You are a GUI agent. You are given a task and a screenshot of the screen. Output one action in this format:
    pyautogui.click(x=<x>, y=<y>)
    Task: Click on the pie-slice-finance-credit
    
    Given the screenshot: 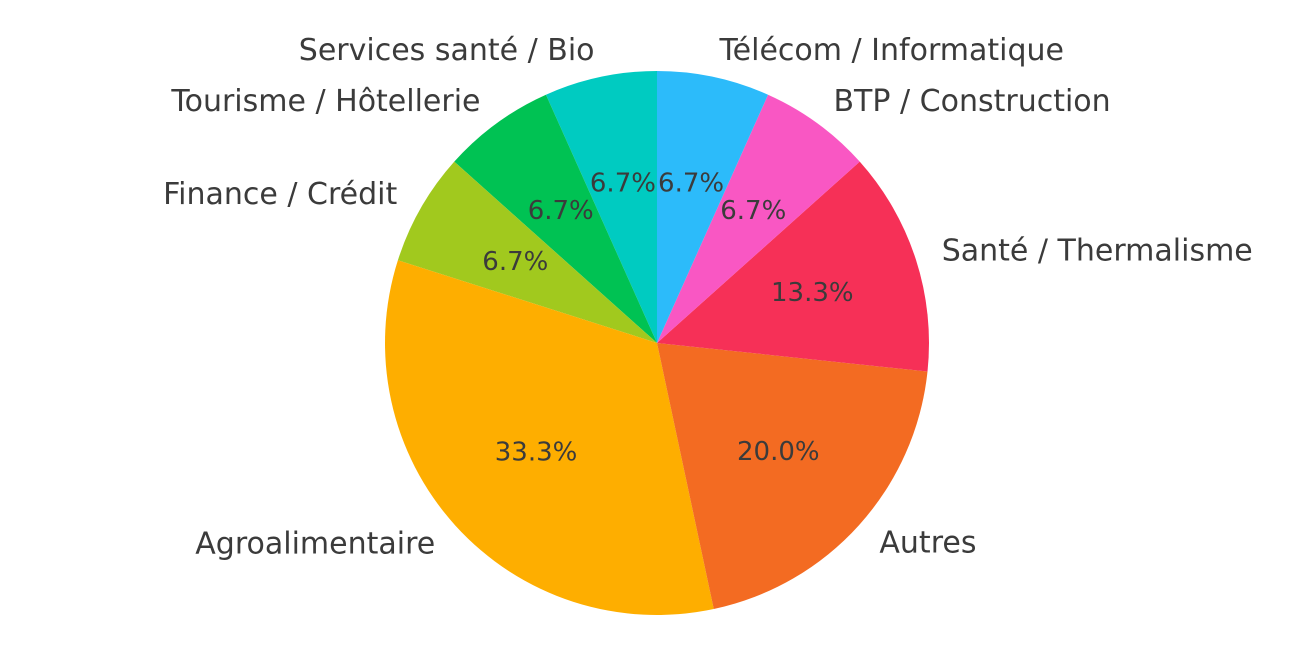 What is the action you would take?
    pyautogui.click(x=527, y=252)
    